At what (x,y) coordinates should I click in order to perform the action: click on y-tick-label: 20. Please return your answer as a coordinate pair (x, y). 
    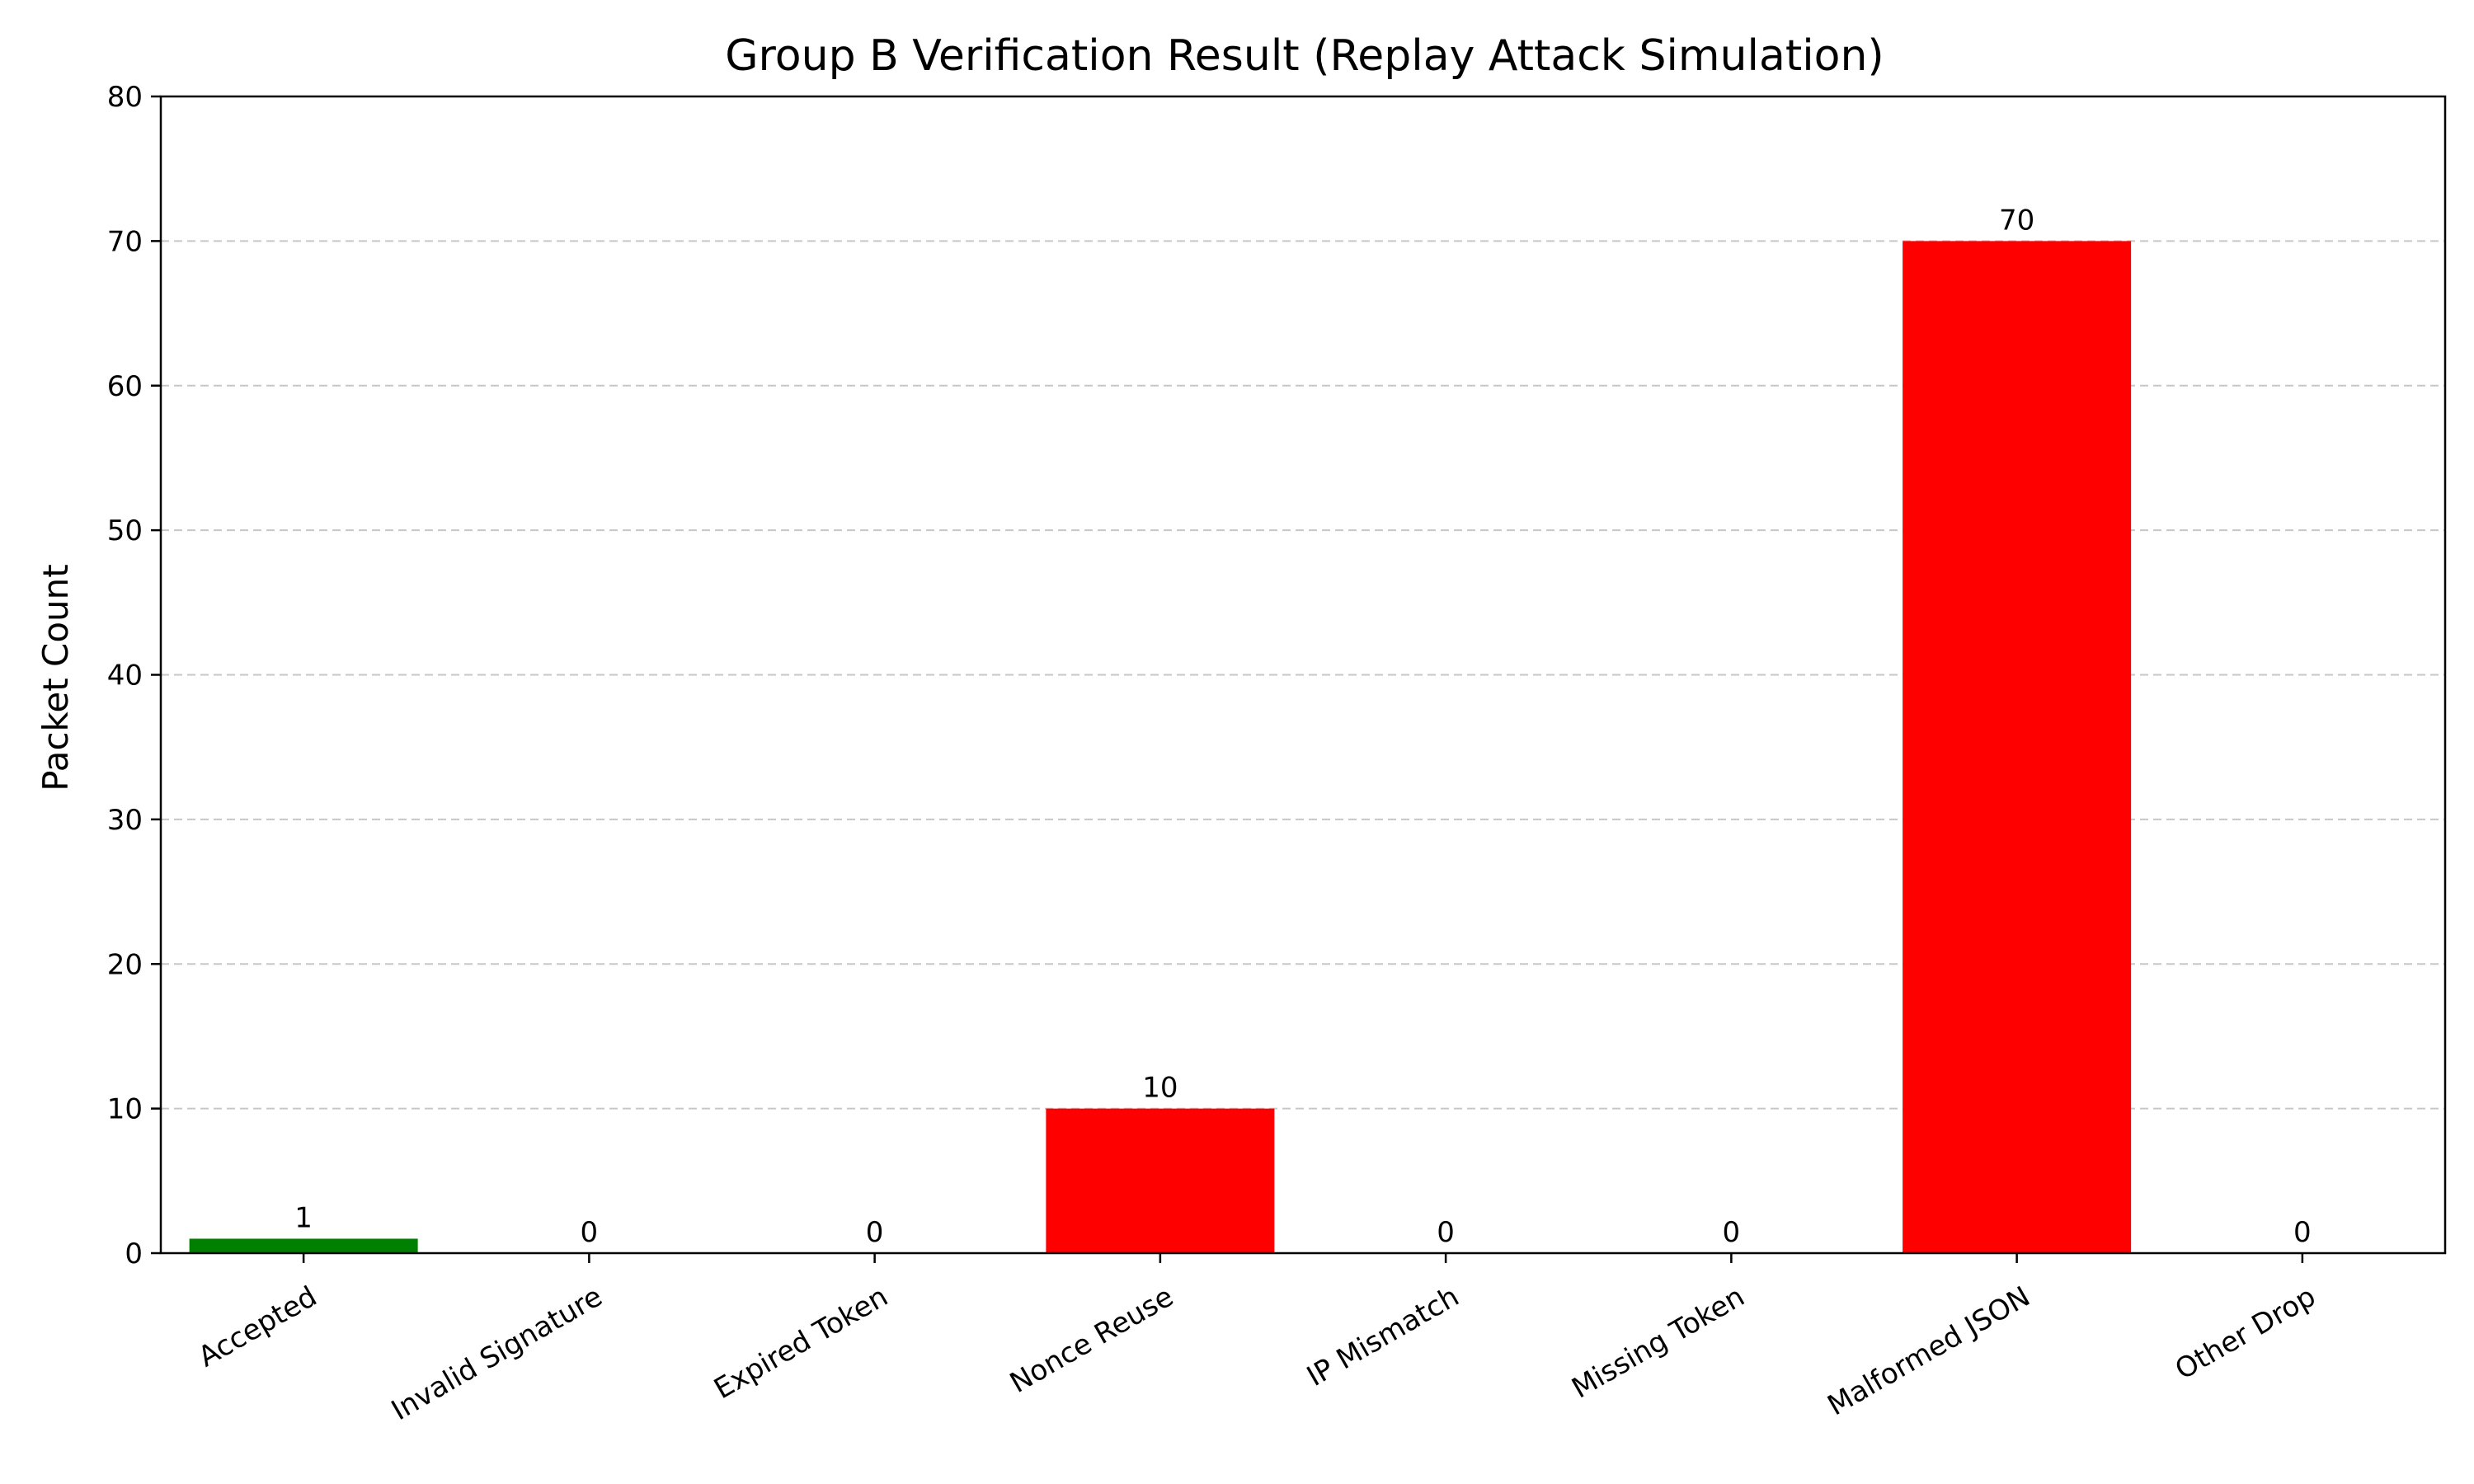
    Looking at the image, I should click on (125, 965).